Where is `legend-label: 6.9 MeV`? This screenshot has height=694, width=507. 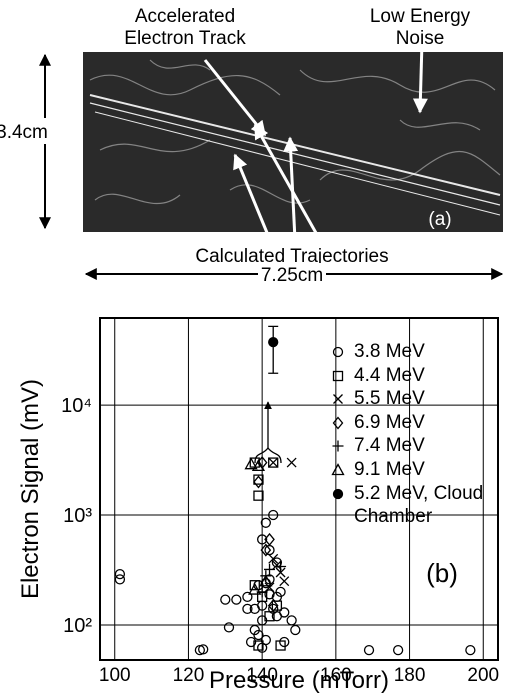 legend-label: 6.9 MeV is located at coordinates (389, 422).